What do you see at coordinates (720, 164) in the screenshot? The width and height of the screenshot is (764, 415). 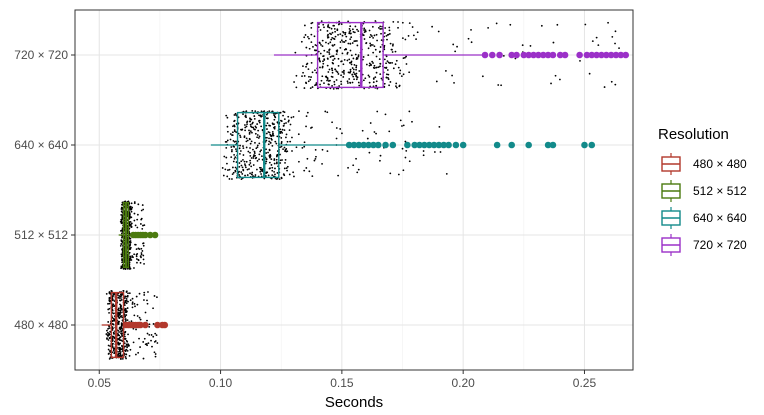 I see `legend-label: 480 × 480` at bounding box center [720, 164].